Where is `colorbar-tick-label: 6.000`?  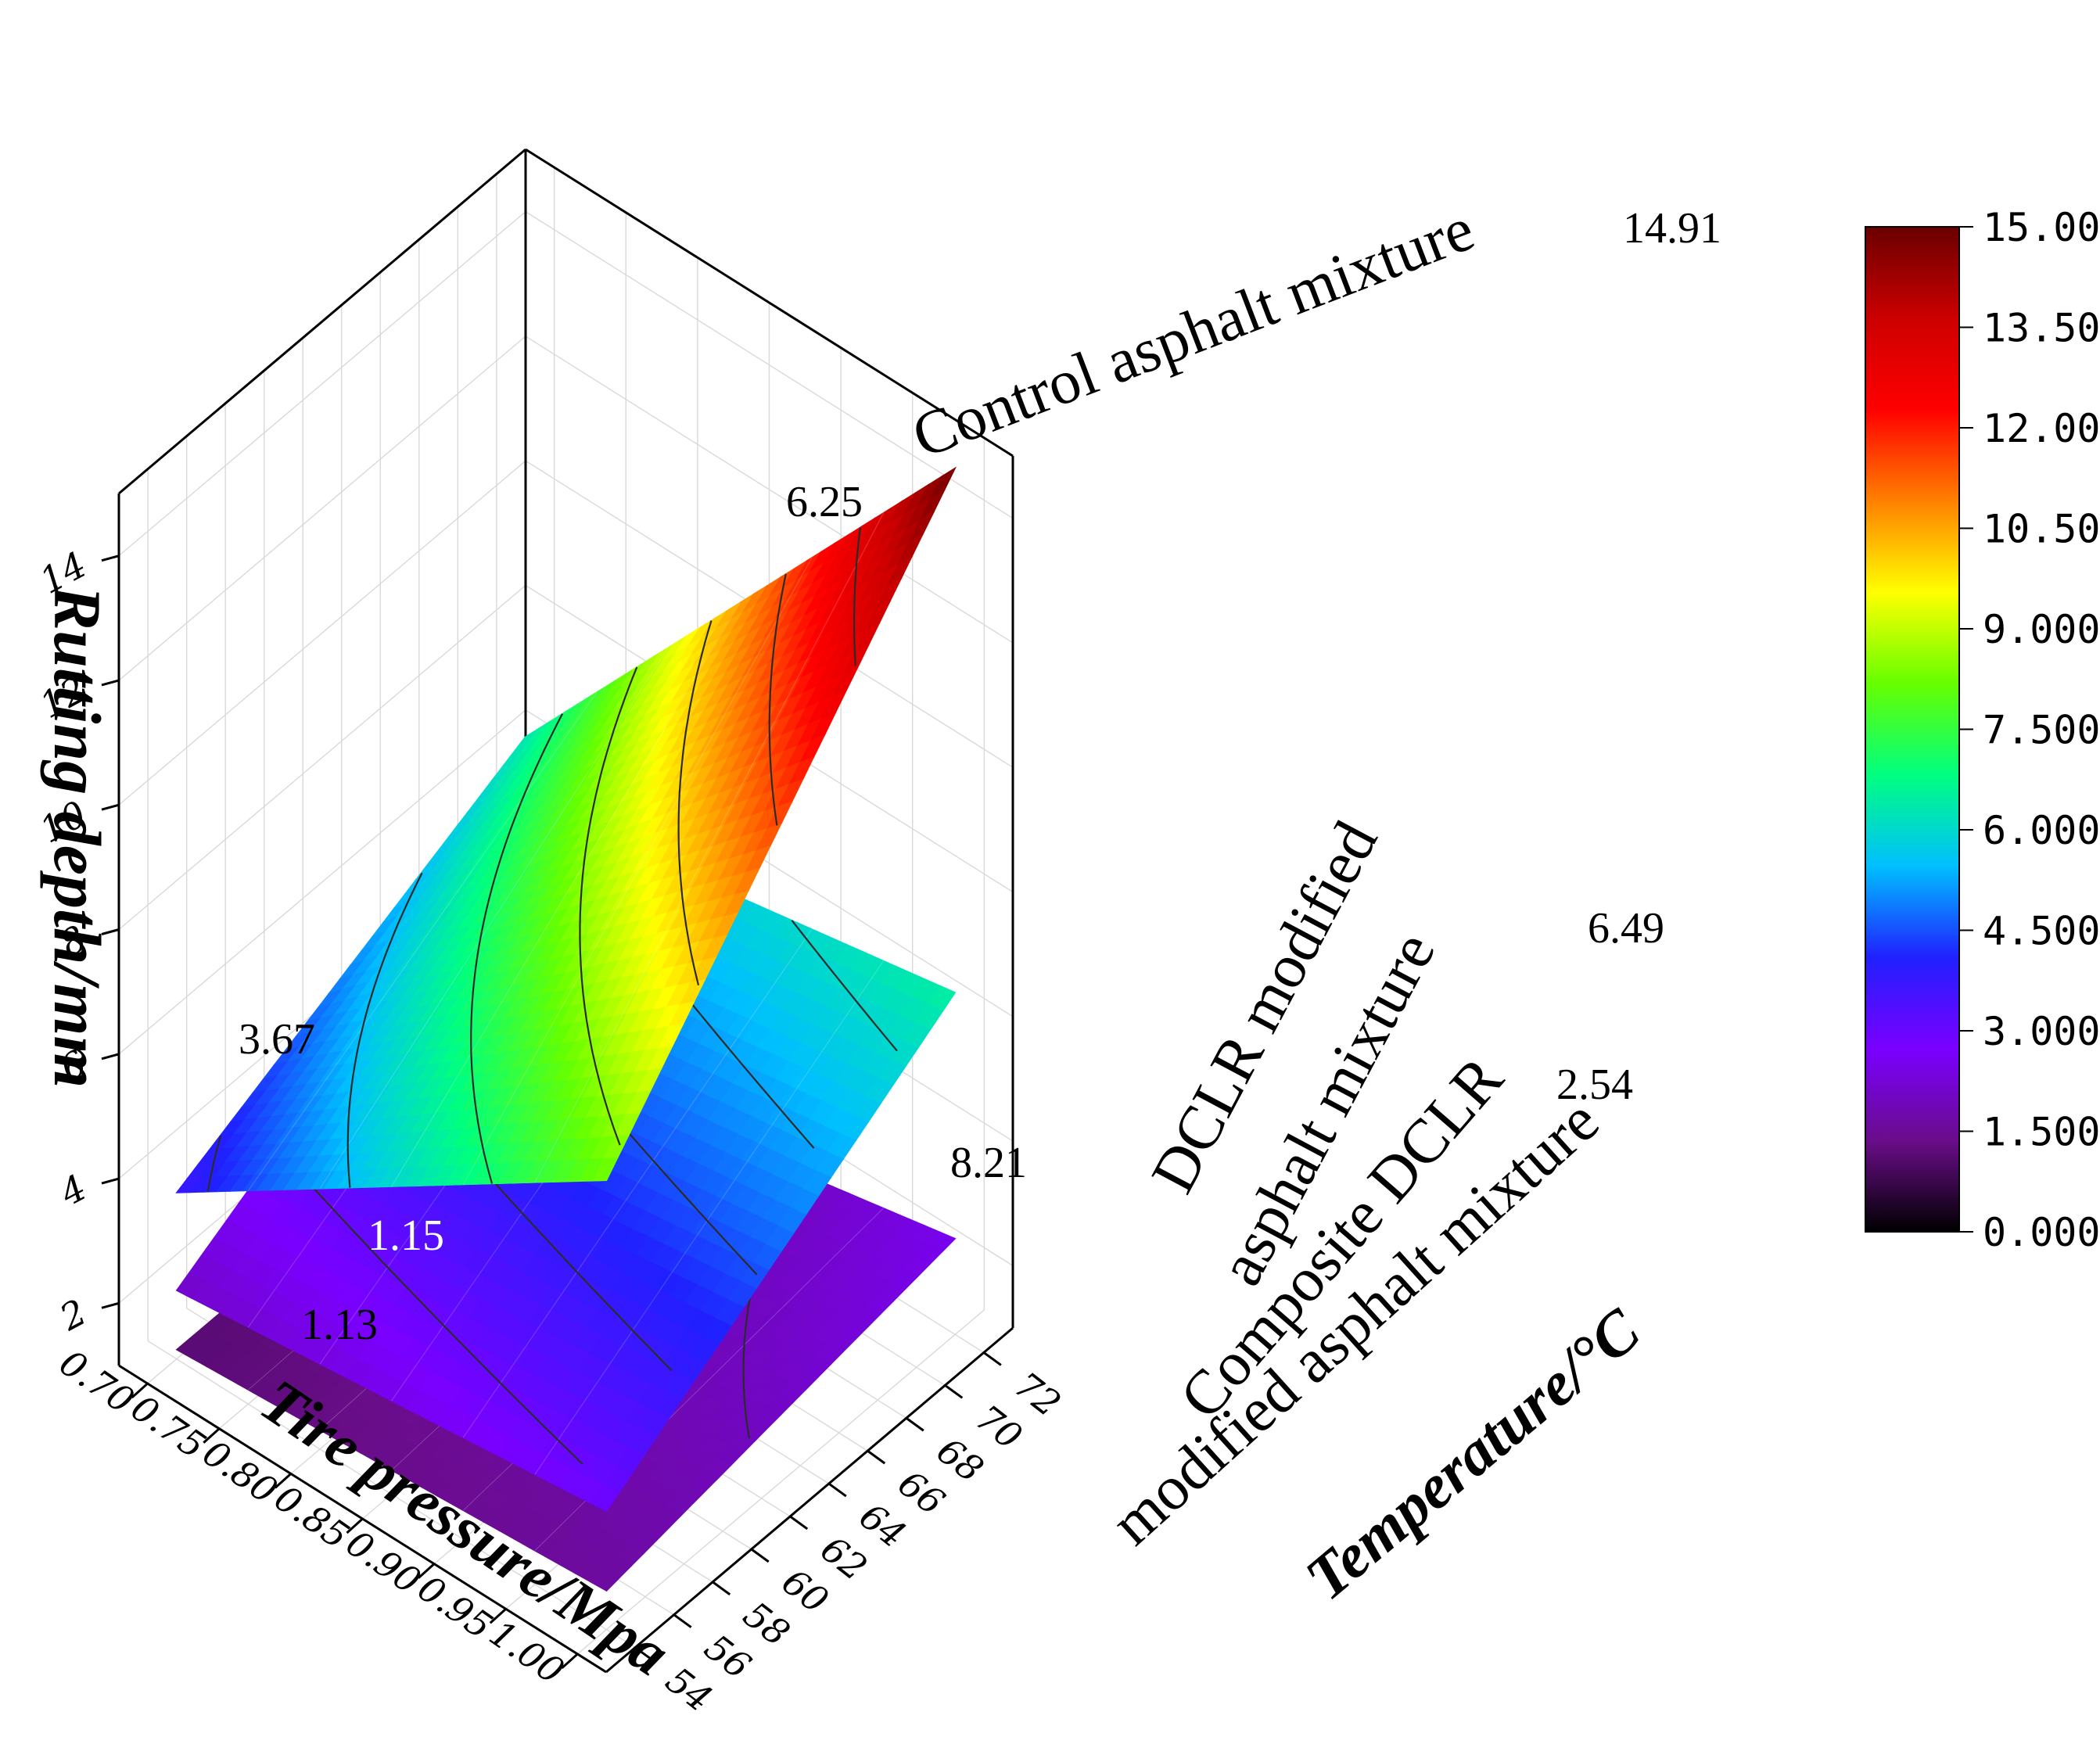
colorbar-tick-label: 6.000 is located at coordinates (2041, 830).